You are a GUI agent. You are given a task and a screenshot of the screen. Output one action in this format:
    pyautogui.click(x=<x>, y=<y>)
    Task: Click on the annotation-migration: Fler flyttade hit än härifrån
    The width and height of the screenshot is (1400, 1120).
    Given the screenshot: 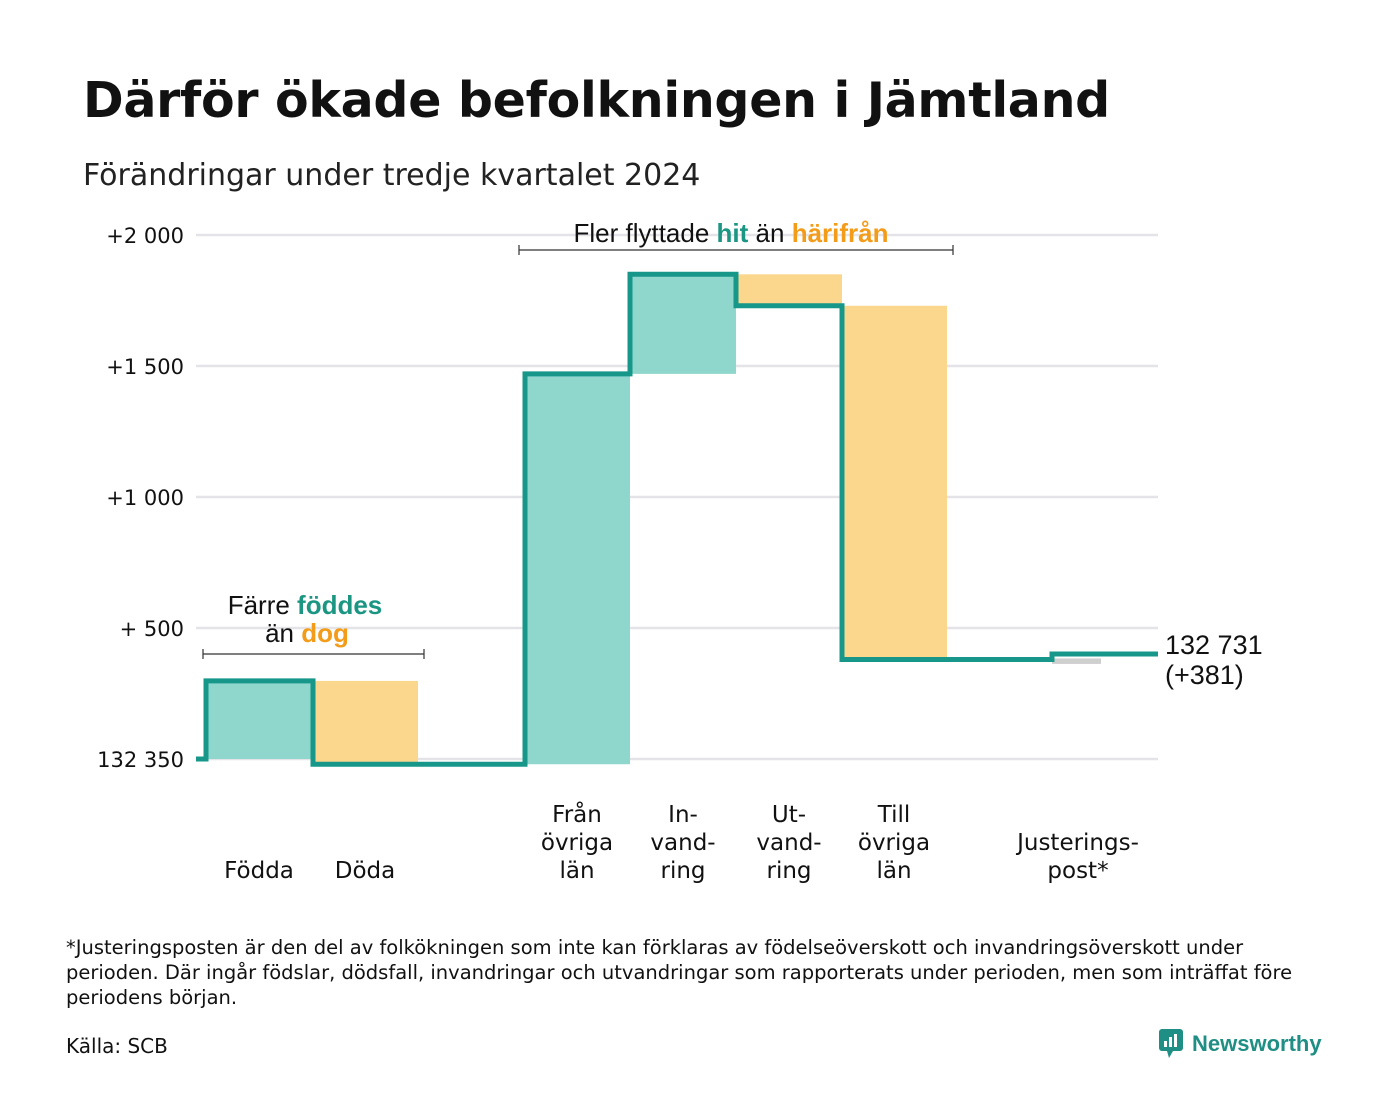 What is the action you would take?
    pyautogui.click(x=730, y=233)
    